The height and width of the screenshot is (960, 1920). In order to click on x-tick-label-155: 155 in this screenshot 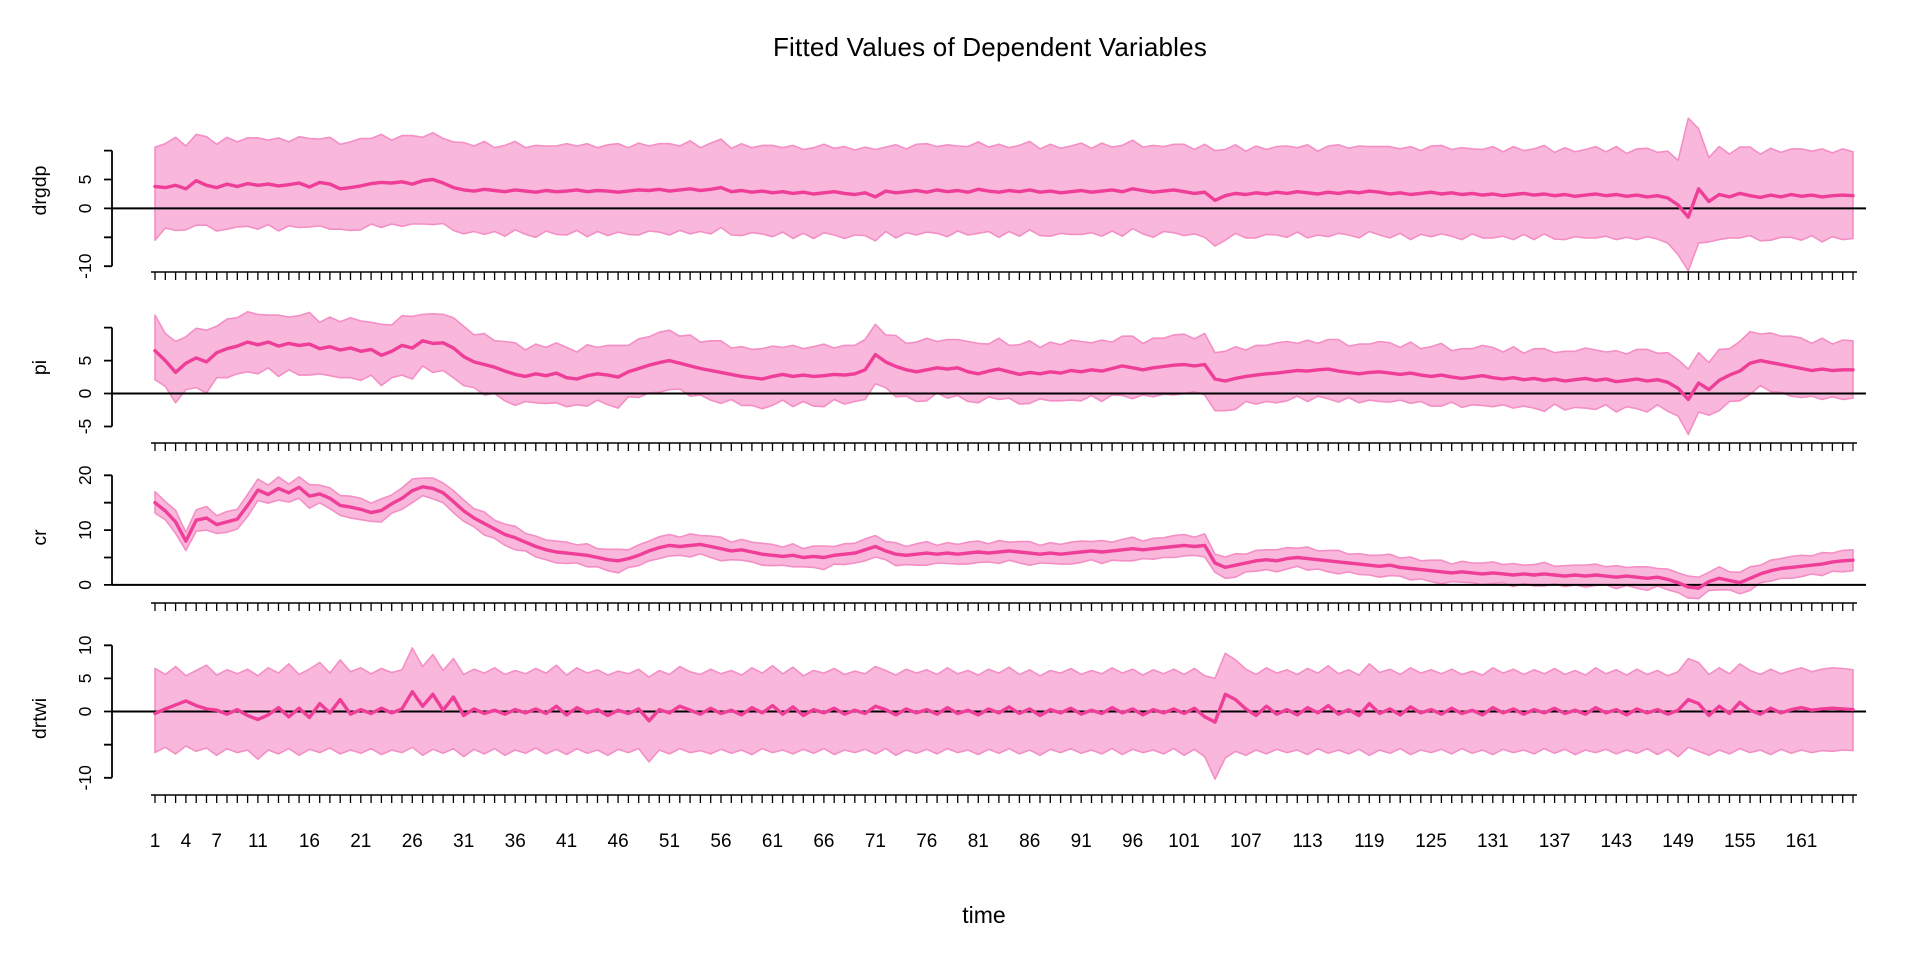, I will do `click(1740, 841)`.